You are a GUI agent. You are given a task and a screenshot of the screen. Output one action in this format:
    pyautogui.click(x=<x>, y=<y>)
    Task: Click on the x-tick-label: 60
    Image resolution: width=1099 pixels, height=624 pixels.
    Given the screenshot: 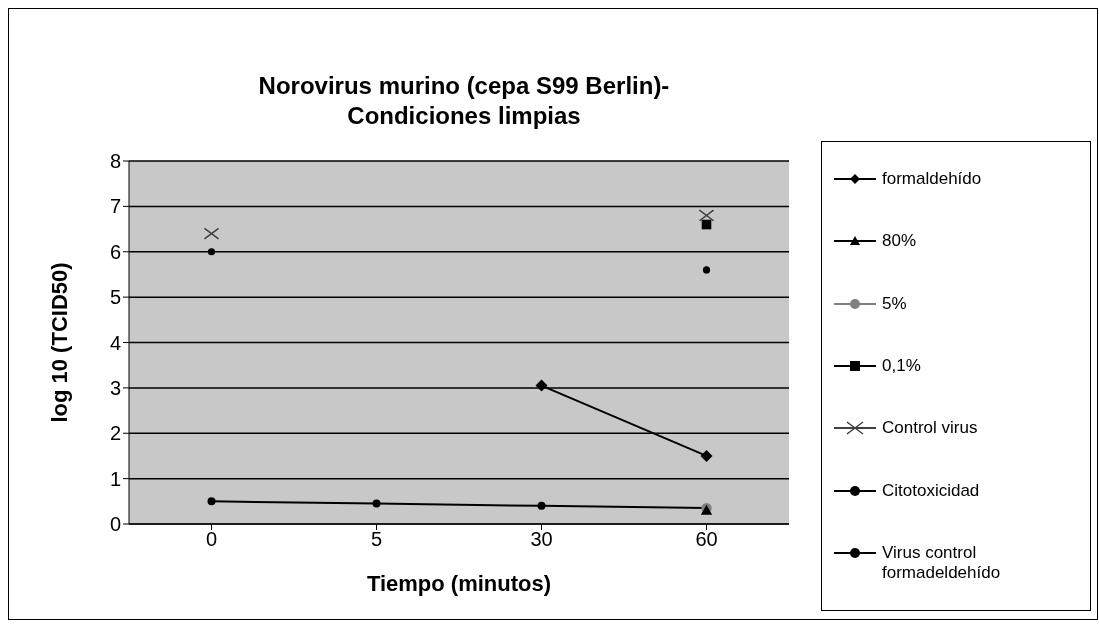 What is the action you would take?
    pyautogui.click(x=706, y=539)
    